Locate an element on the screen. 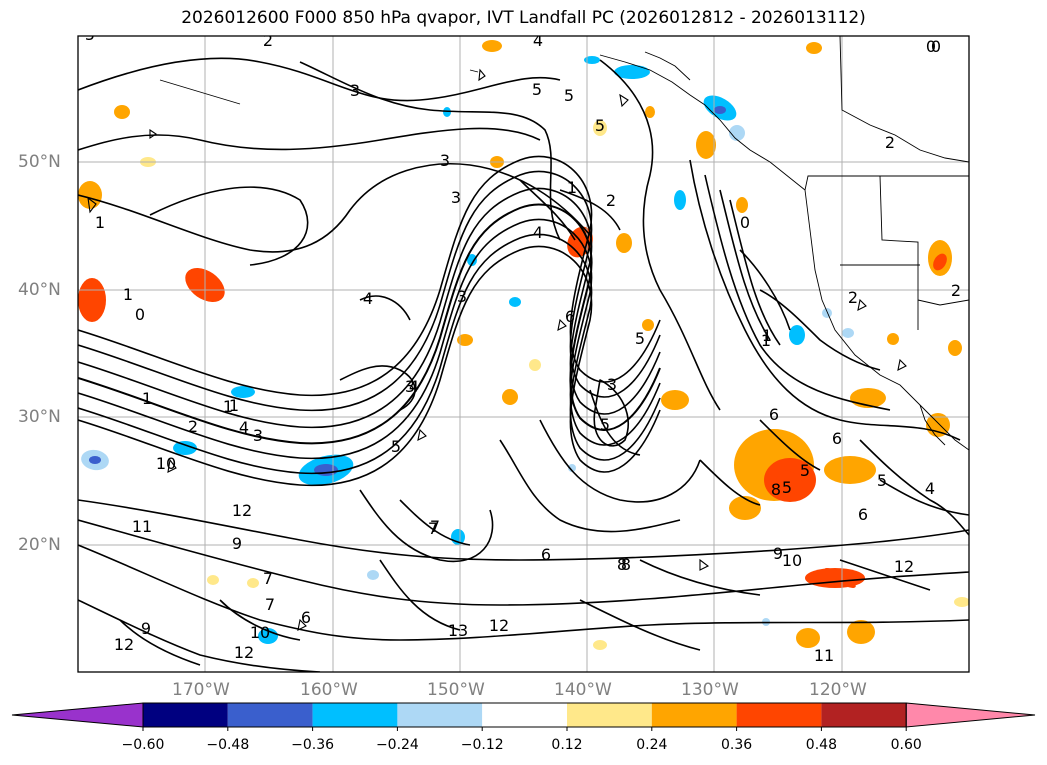 This screenshot has width=1047, height=765. colorbar-tick-label: 0.48 is located at coordinates (821, 745).